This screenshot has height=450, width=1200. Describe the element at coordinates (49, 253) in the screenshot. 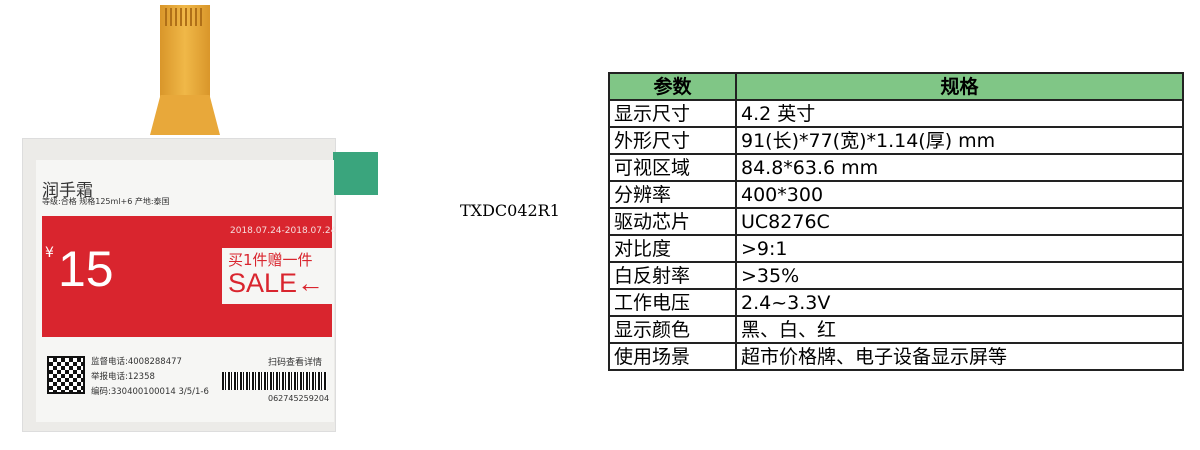

I see `currency-symbol: ¥` at that location.